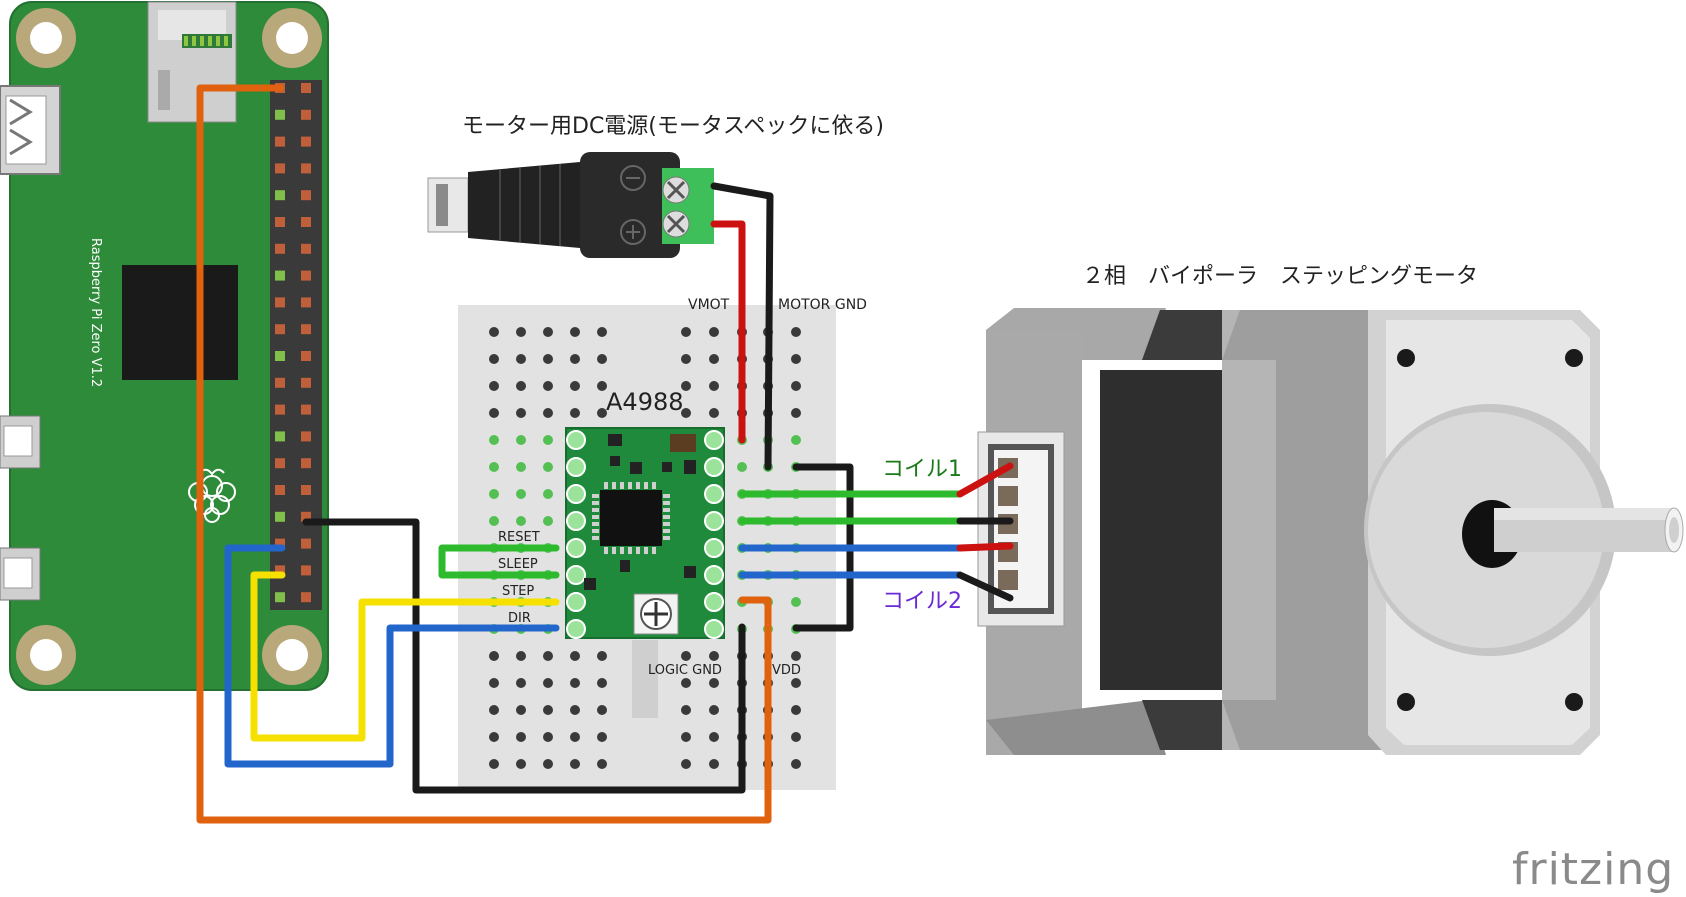  I want to click on coil1-label: コイル1, so click(922, 469).